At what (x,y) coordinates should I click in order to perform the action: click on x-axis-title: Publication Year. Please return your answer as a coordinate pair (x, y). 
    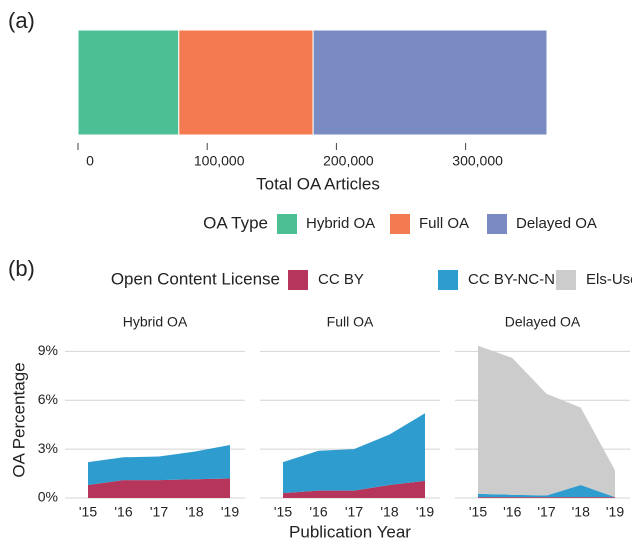
    Looking at the image, I should click on (350, 531).